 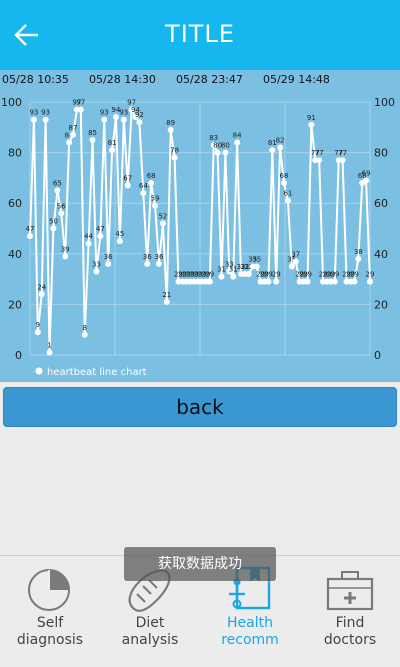 I want to click on y-tick-label-left: 40, so click(x=15, y=254).